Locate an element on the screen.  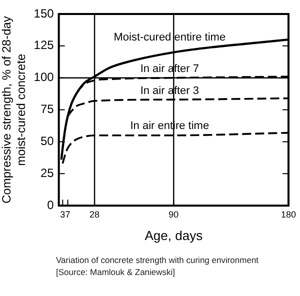
y-tick-label: 150 is located at coordinates (44, 13).